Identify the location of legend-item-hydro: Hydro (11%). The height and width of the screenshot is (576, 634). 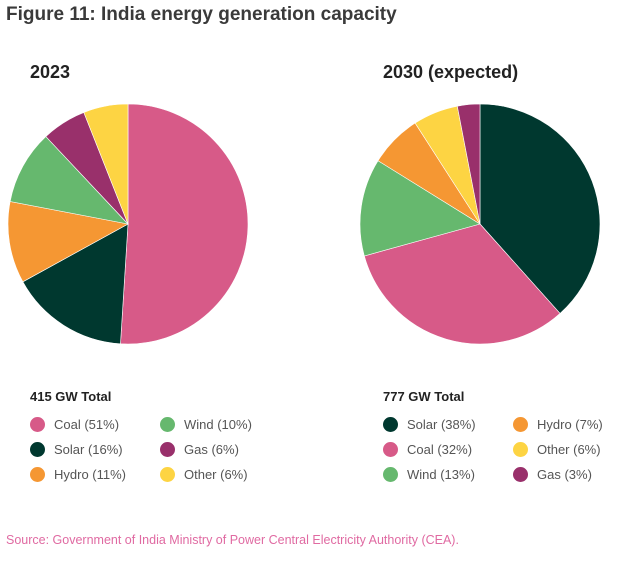
(95, 474).